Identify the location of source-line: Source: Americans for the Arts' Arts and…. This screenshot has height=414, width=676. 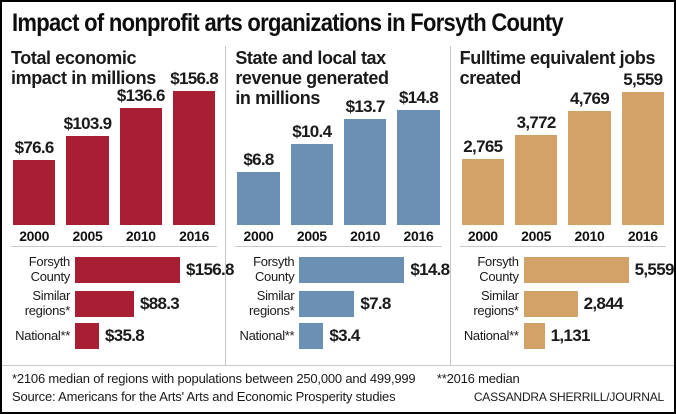
(204, 396).